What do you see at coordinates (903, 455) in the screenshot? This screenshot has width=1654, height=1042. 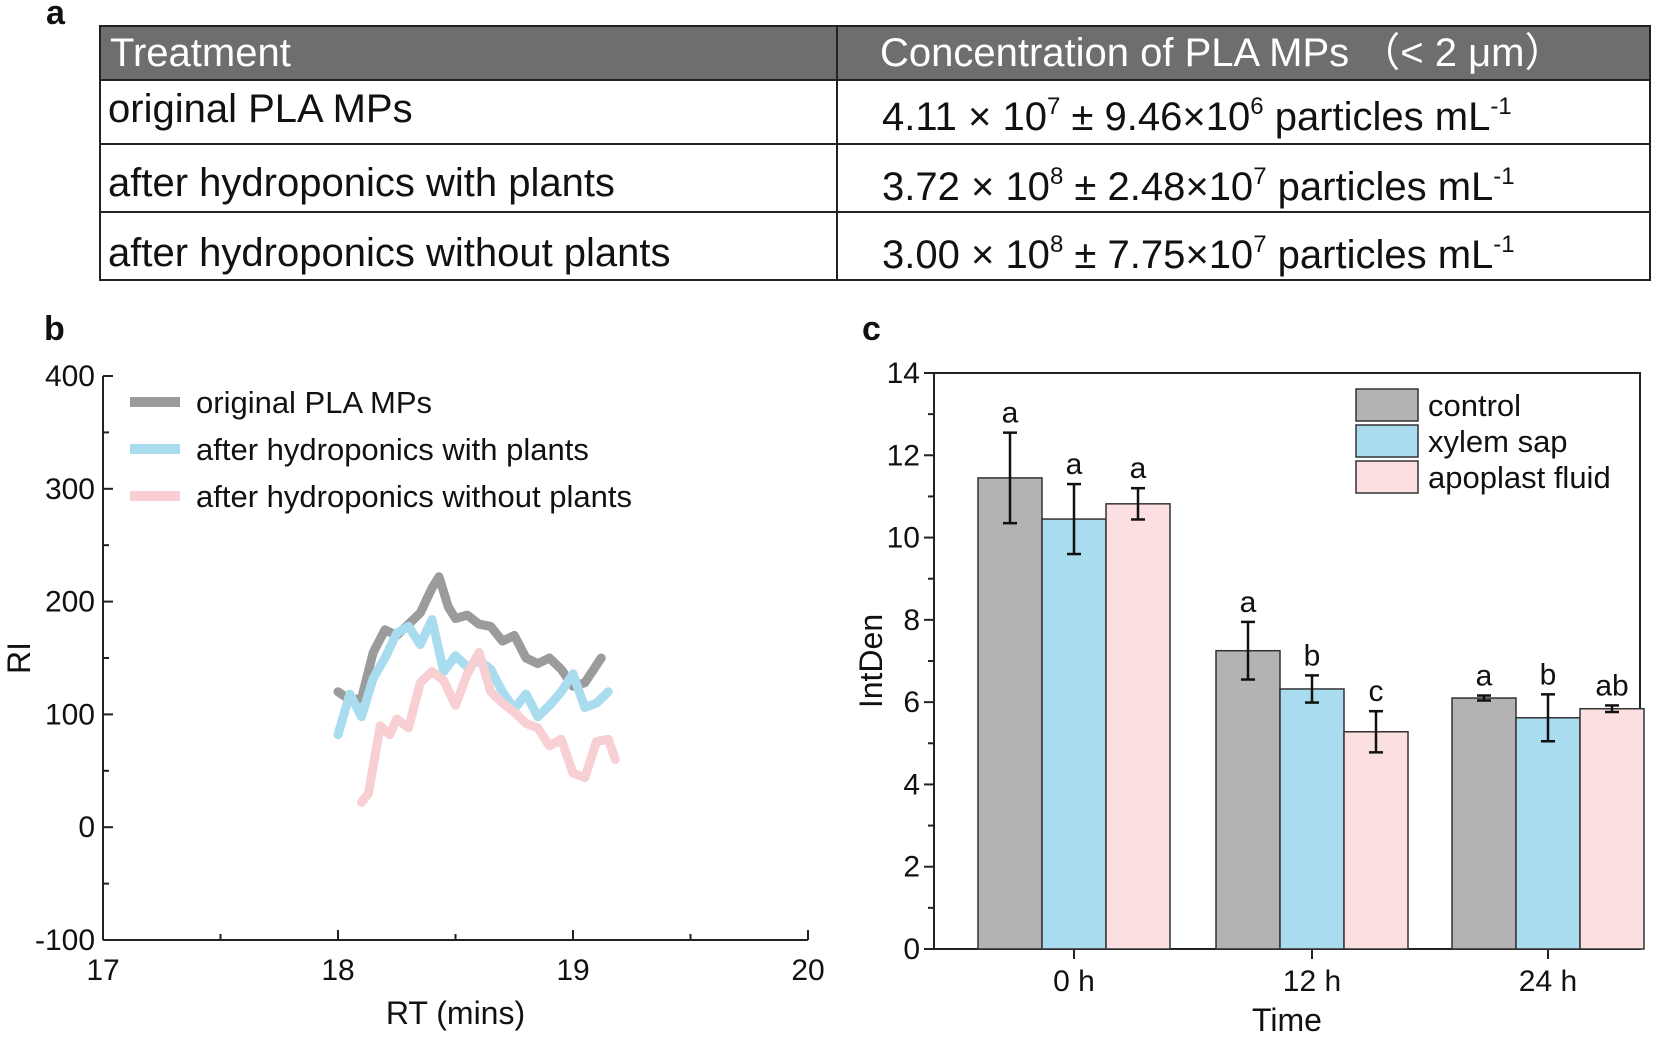 I see `y-tick-label: 12` at bounding box center [903, 455].